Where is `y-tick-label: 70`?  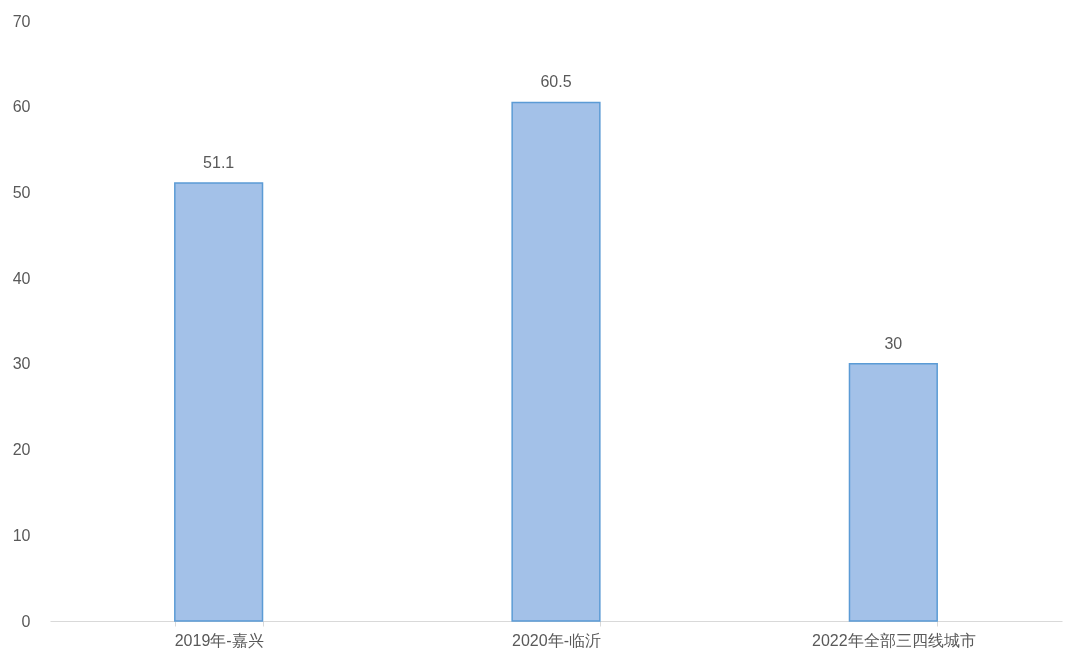 y-tick-label: 70 is located at coordinates (21, 21).